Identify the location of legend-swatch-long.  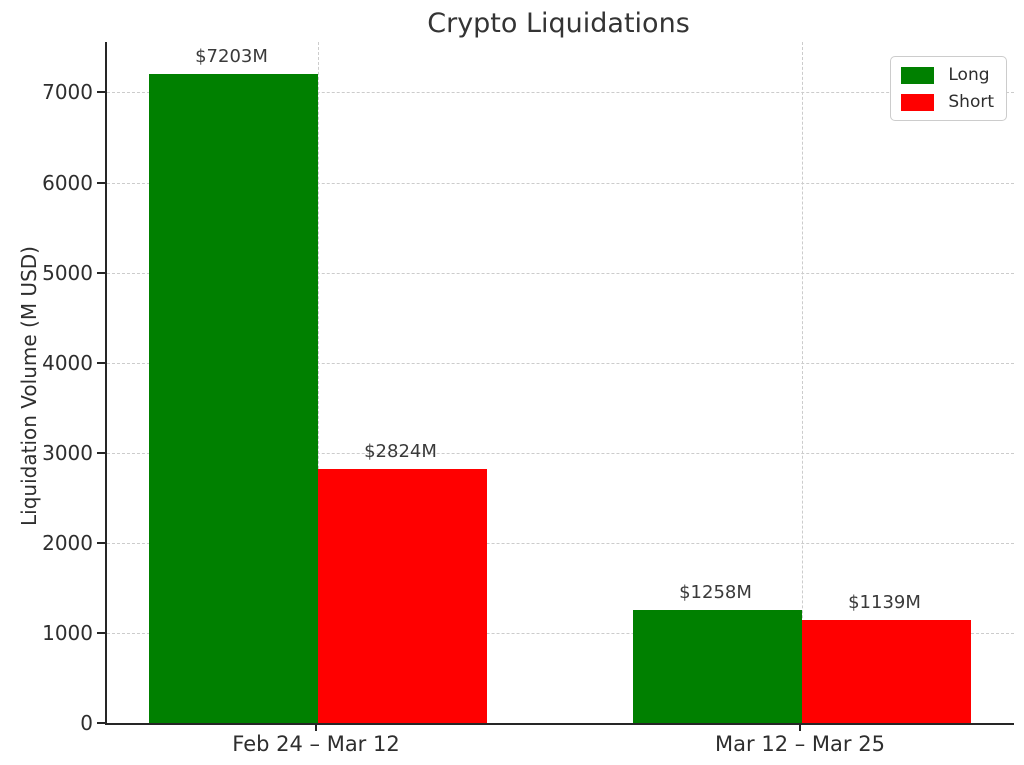
(918, 75).